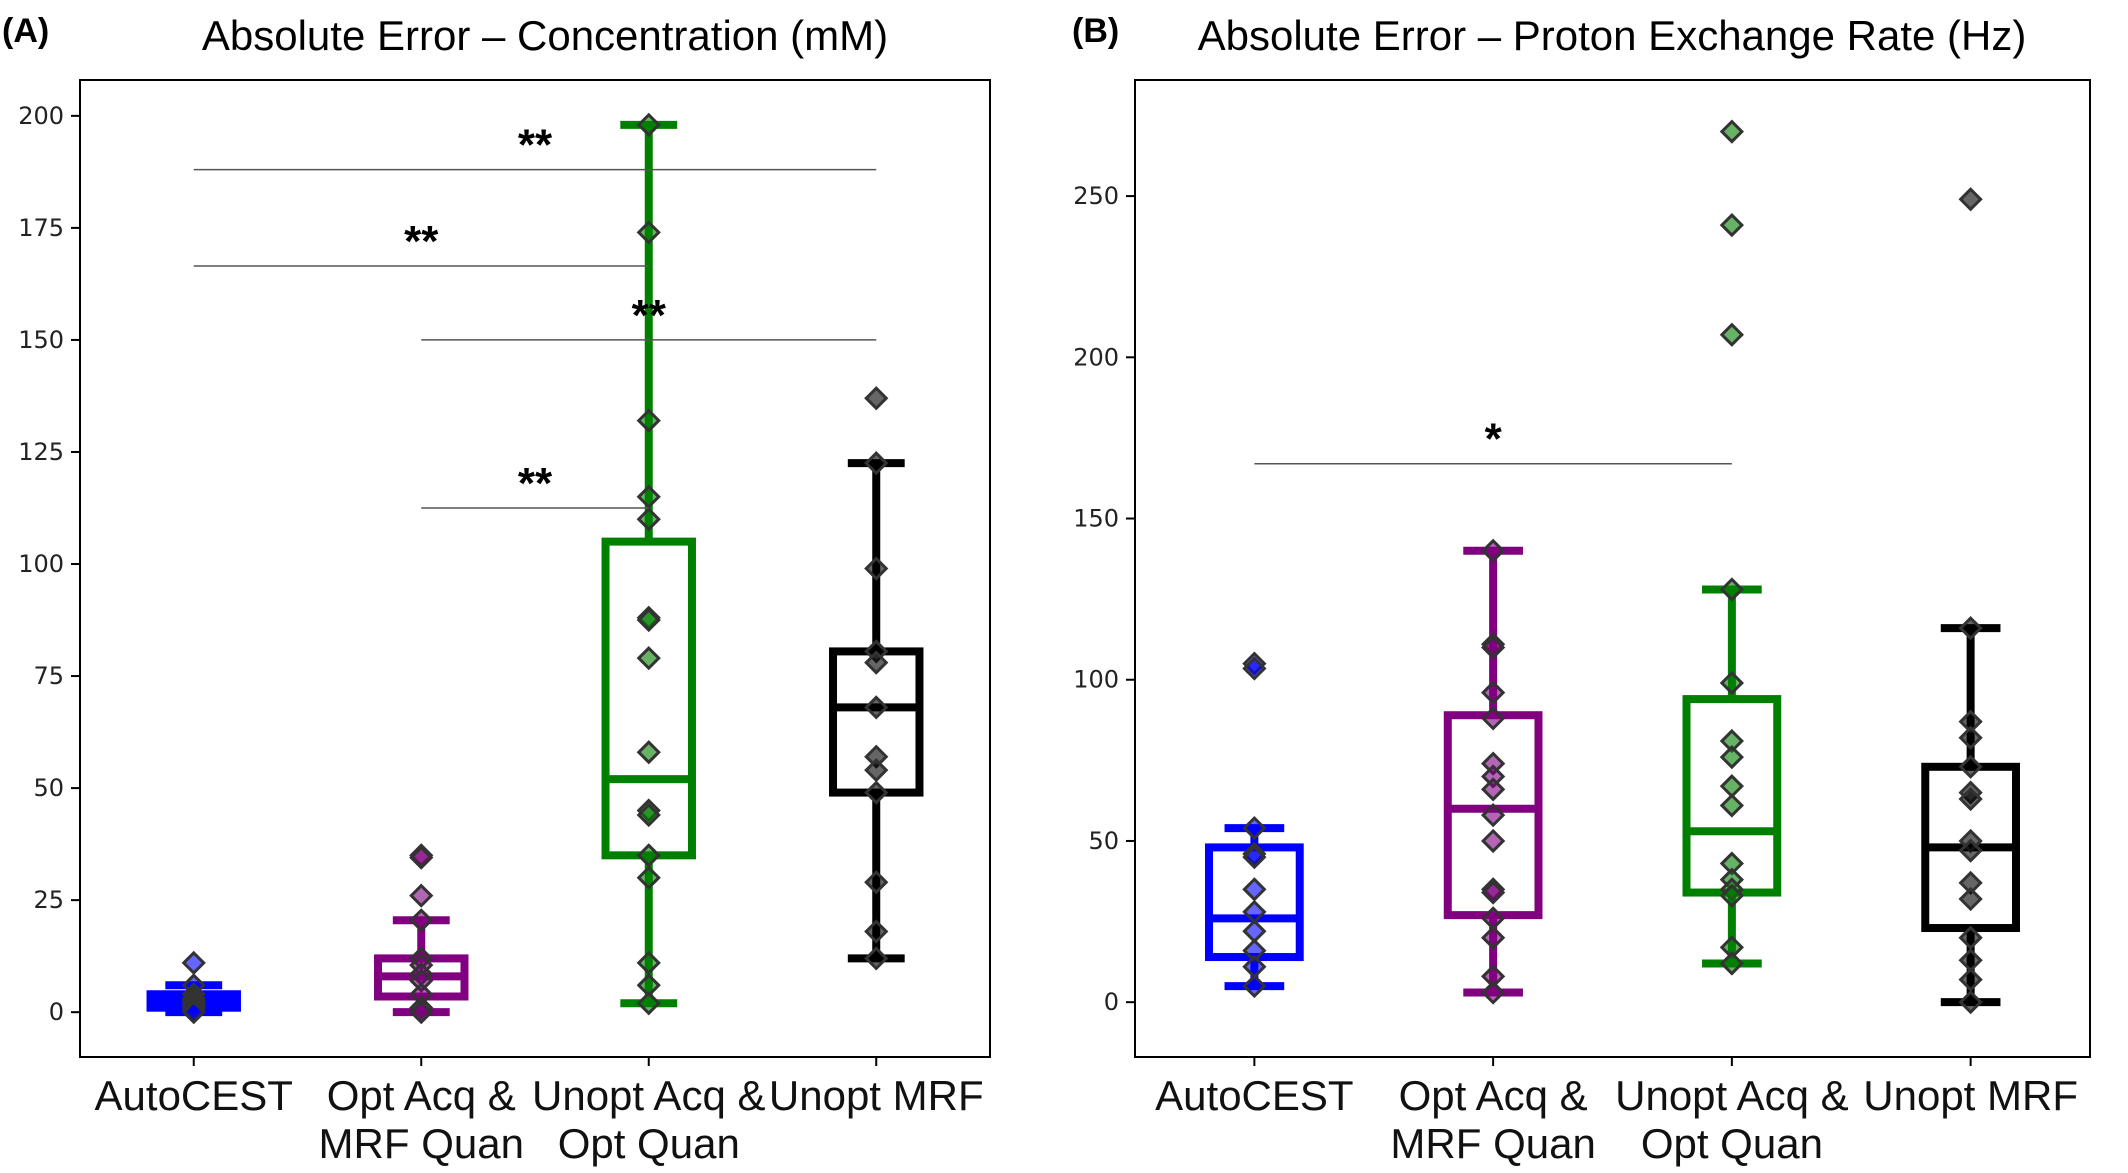  What do you see at coordinates (41, 564) in the screenshot?
I see `y-tick-label: 100` at bounding box center [41, 564].